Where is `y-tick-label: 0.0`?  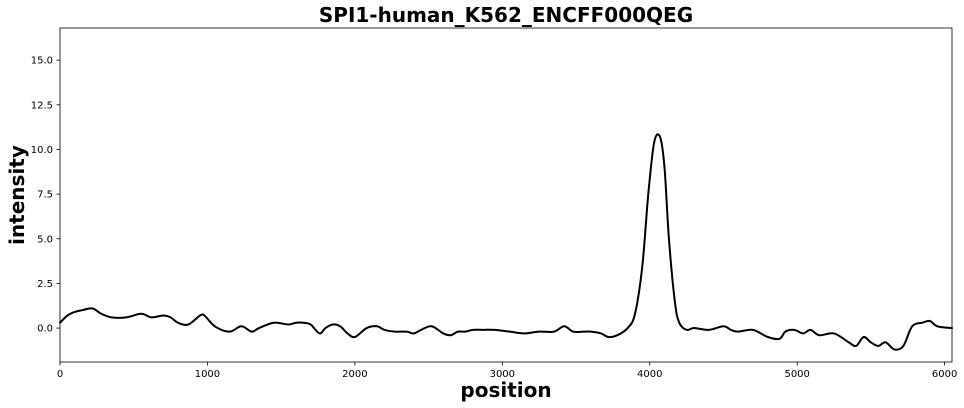 y-tick-label: 0.0 is located at coordinates (45, 329).